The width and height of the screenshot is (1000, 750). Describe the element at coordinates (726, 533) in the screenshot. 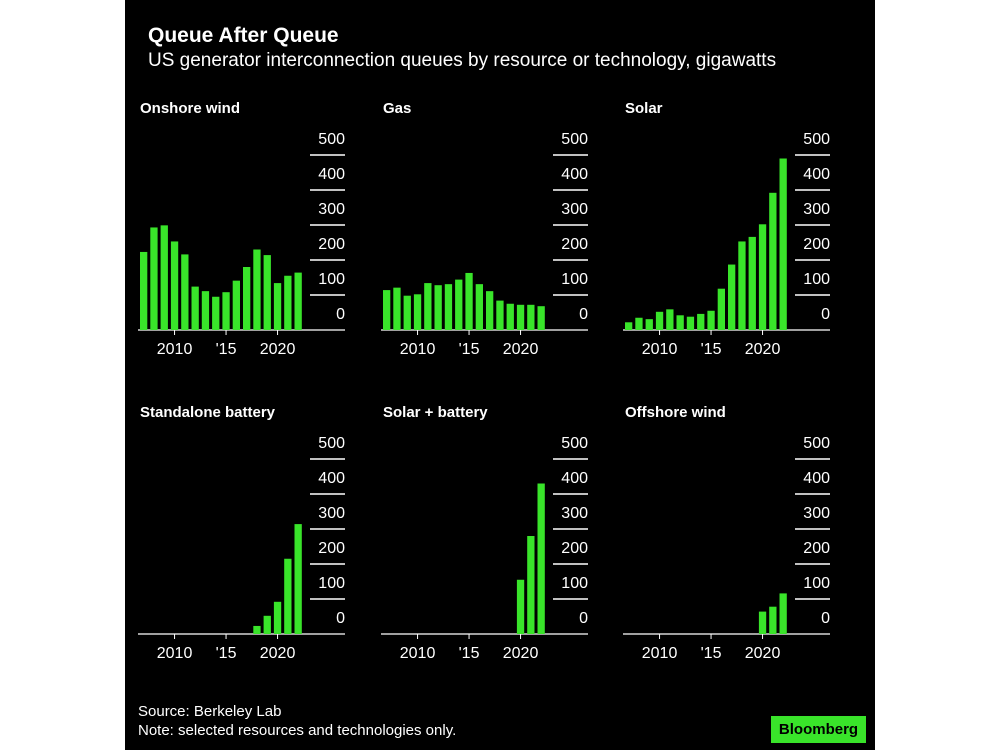

I see `panel-offshore-wind: Offshore wind 0 100 200 300 400 500 2010 '15 2020` at that location.